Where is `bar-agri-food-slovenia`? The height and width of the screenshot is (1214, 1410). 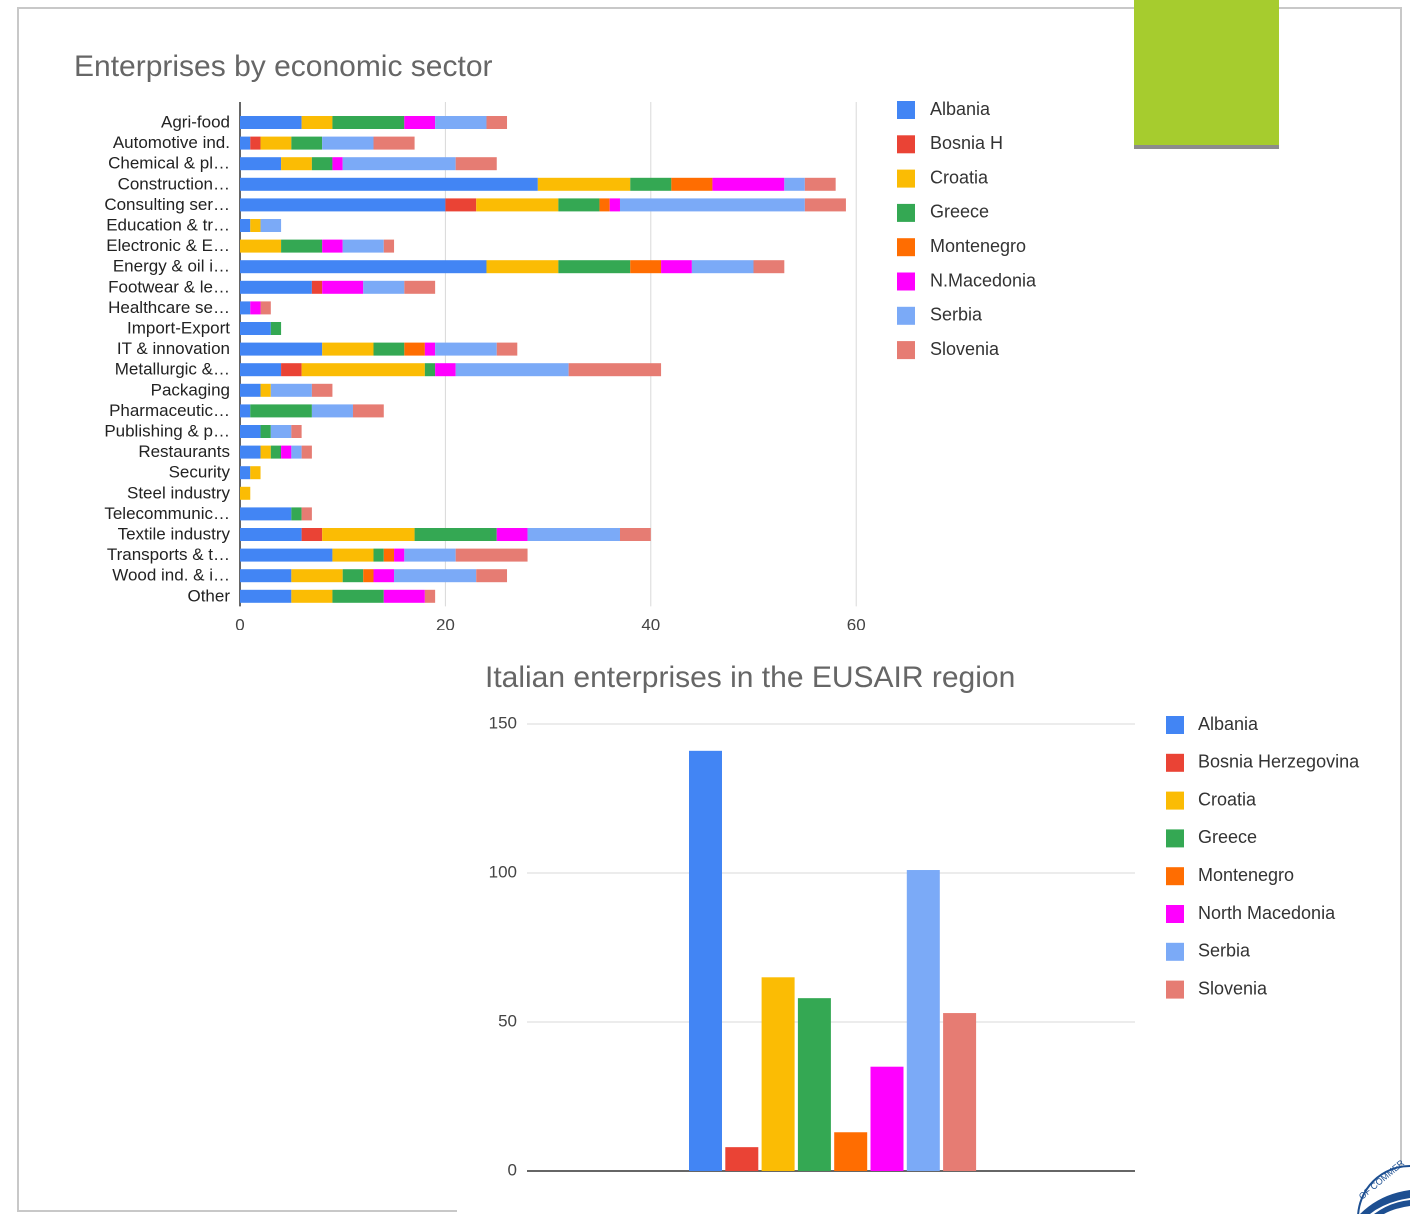 bar-agri-food-slovenia is located at coordinates (497, 122).